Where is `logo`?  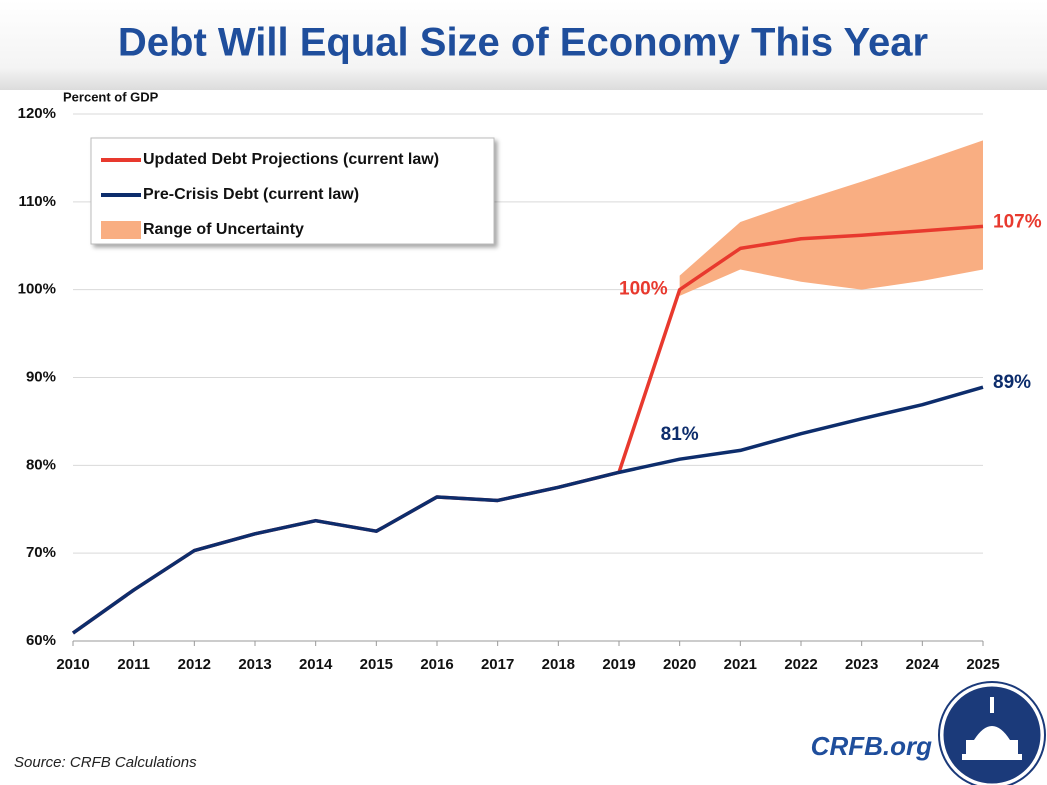 logo is located at coordinates (992, 733).